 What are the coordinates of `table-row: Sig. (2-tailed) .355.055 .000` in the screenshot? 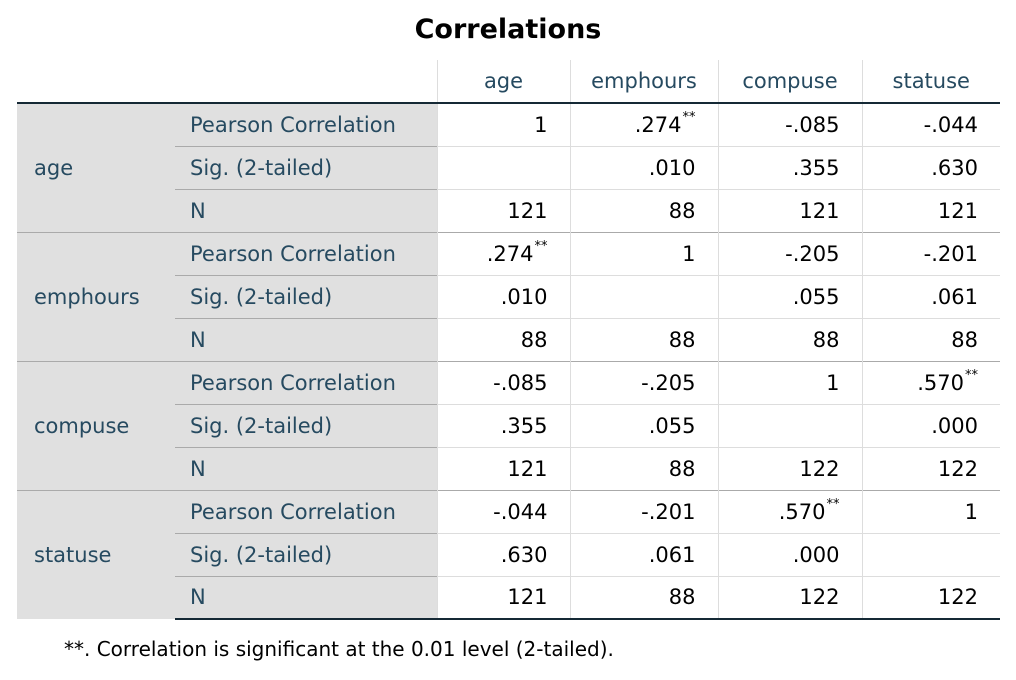 It's located at (508, 425).